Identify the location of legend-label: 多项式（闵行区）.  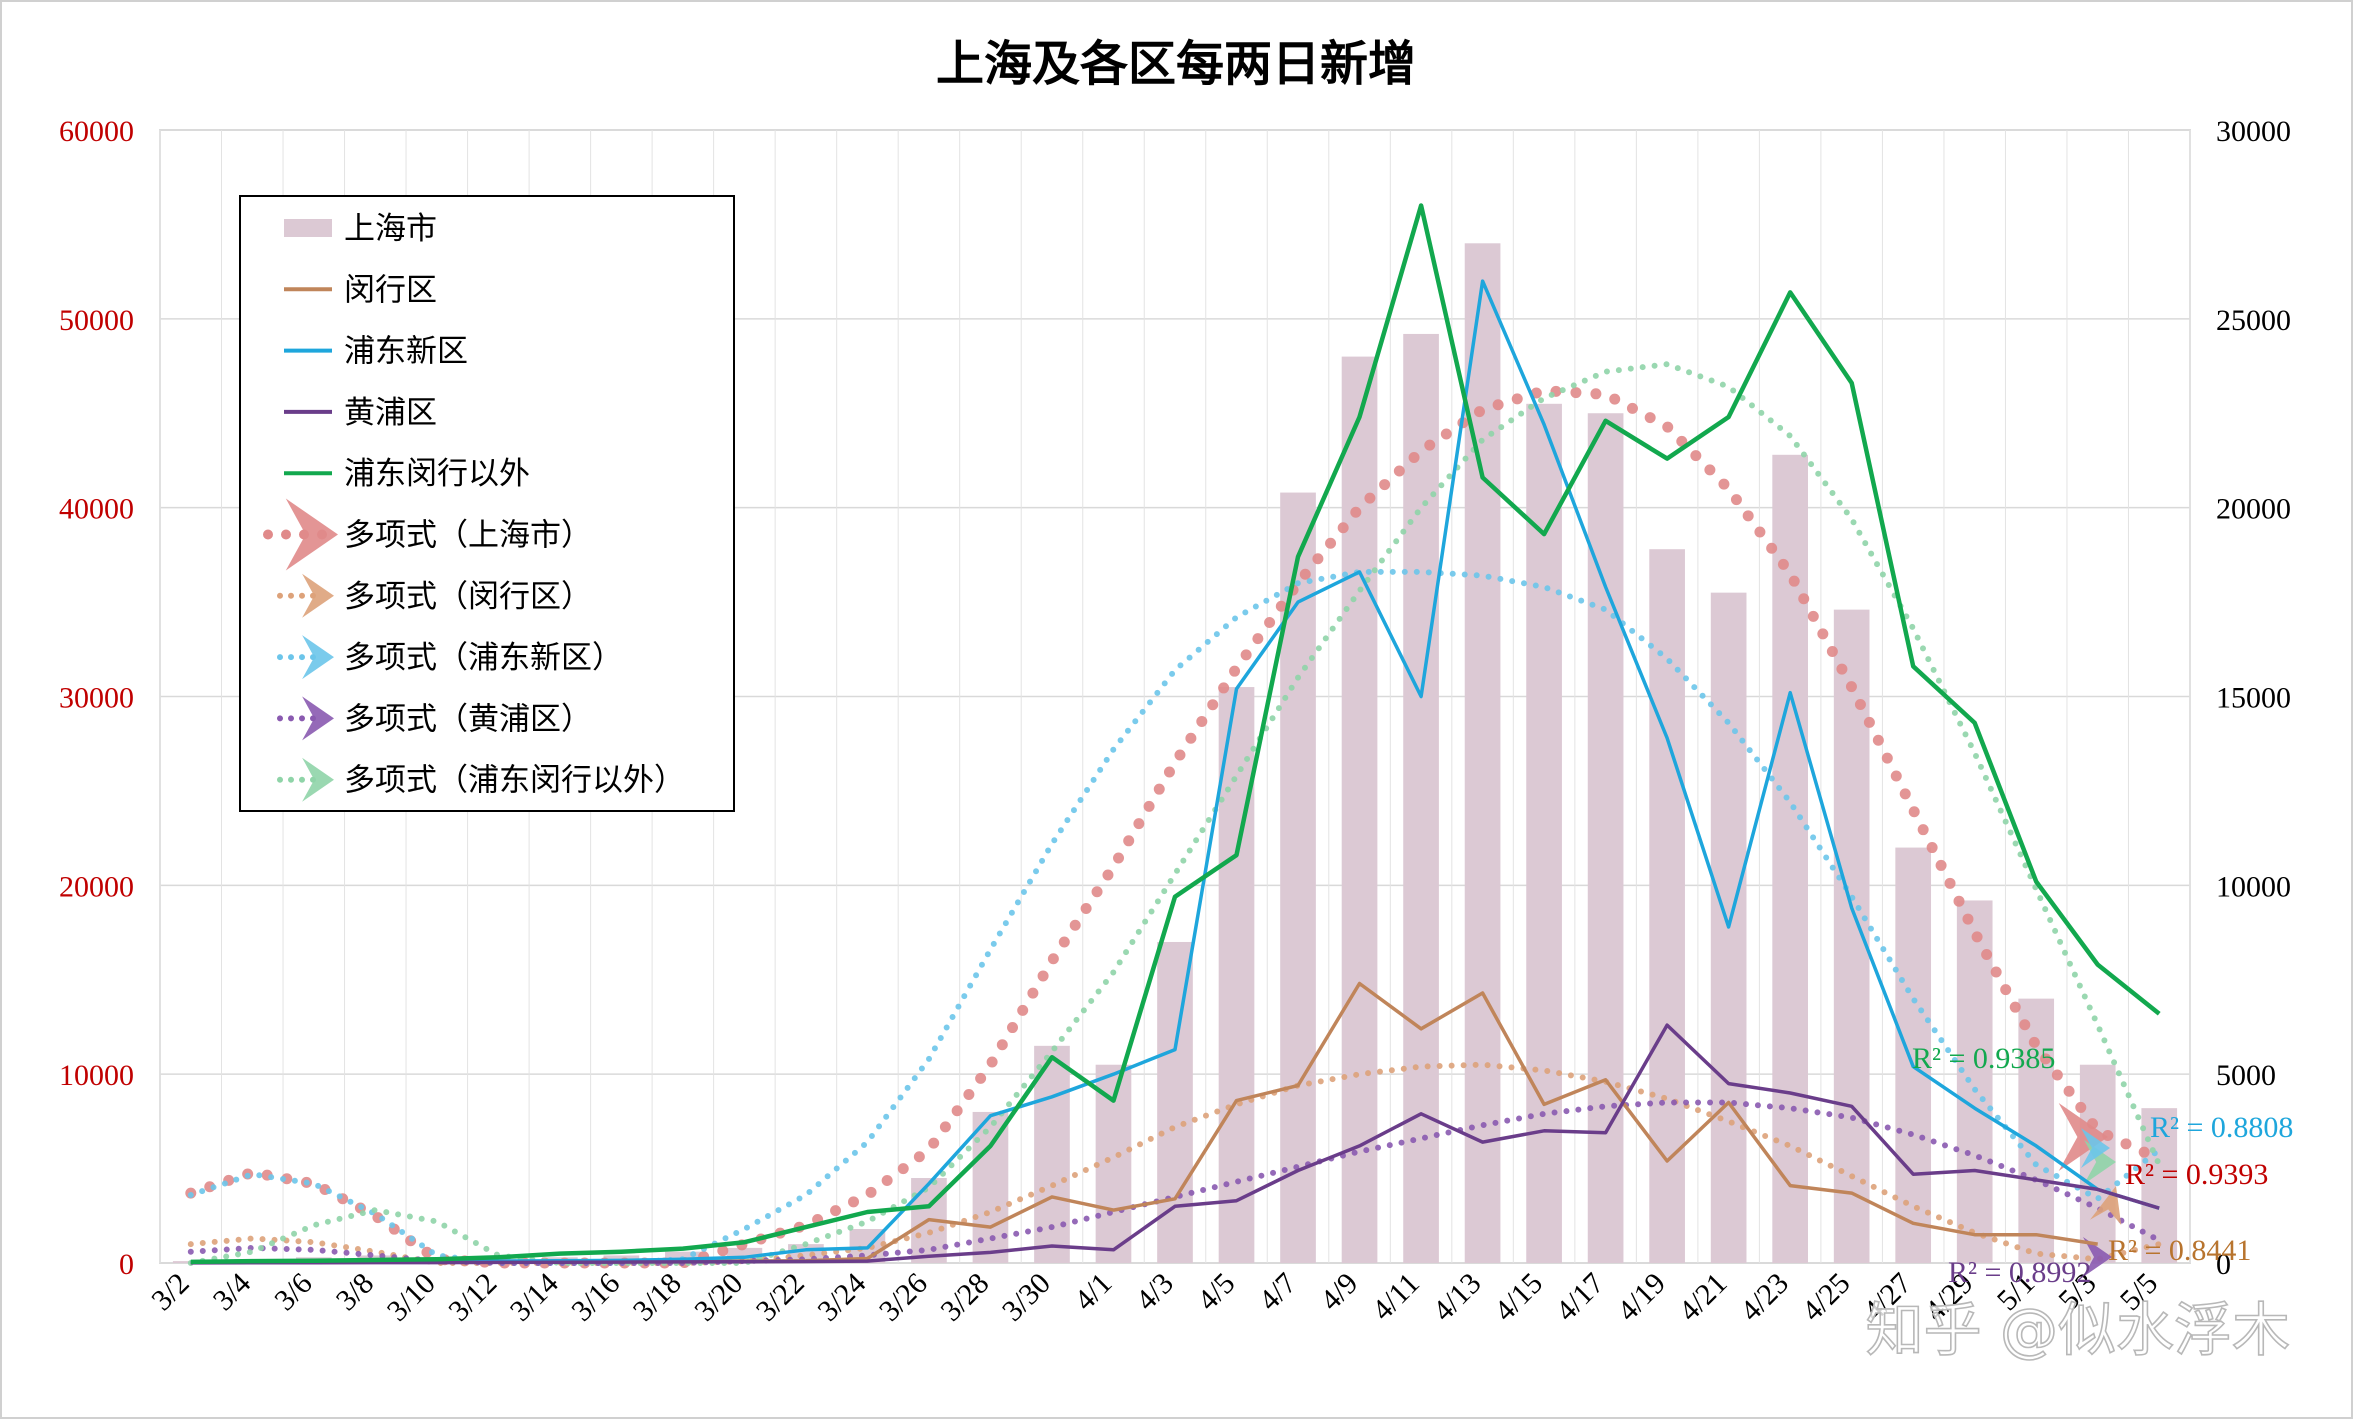
(468, 597).